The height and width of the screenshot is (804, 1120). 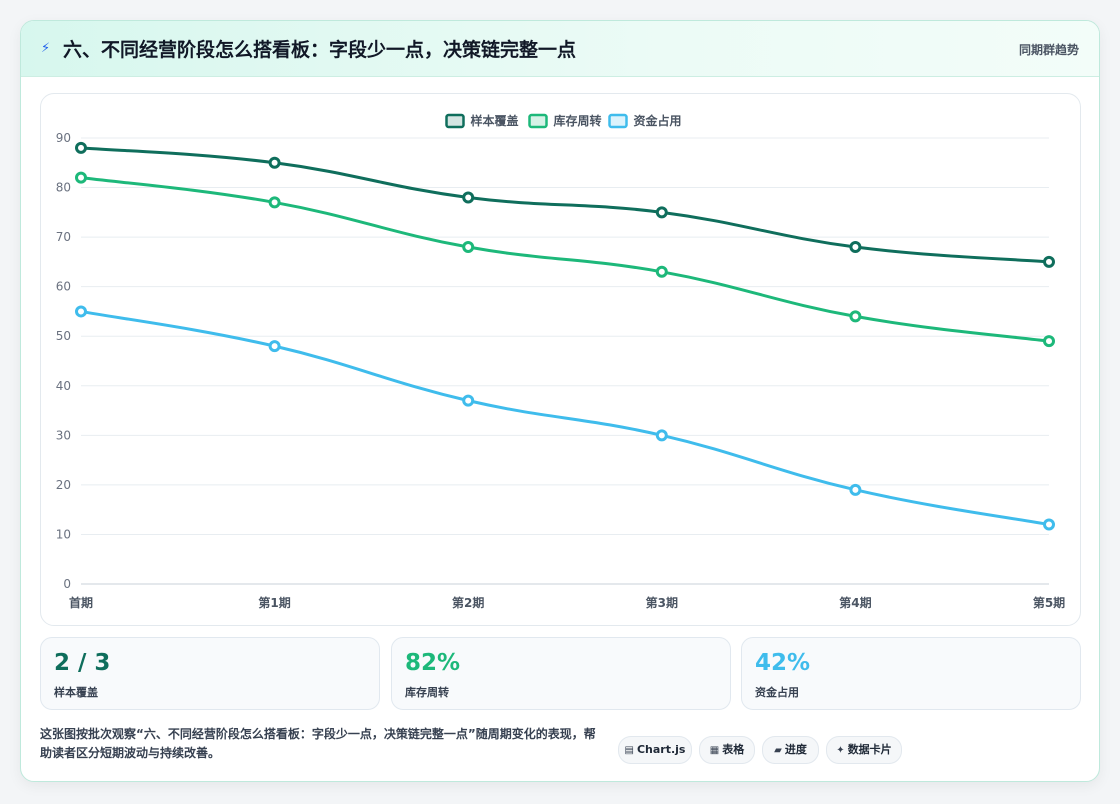 What do you see at coordinates (468, 602) in the screenshot?
I see `x-tick-label: 第2期` at bounding box center [468, 602].